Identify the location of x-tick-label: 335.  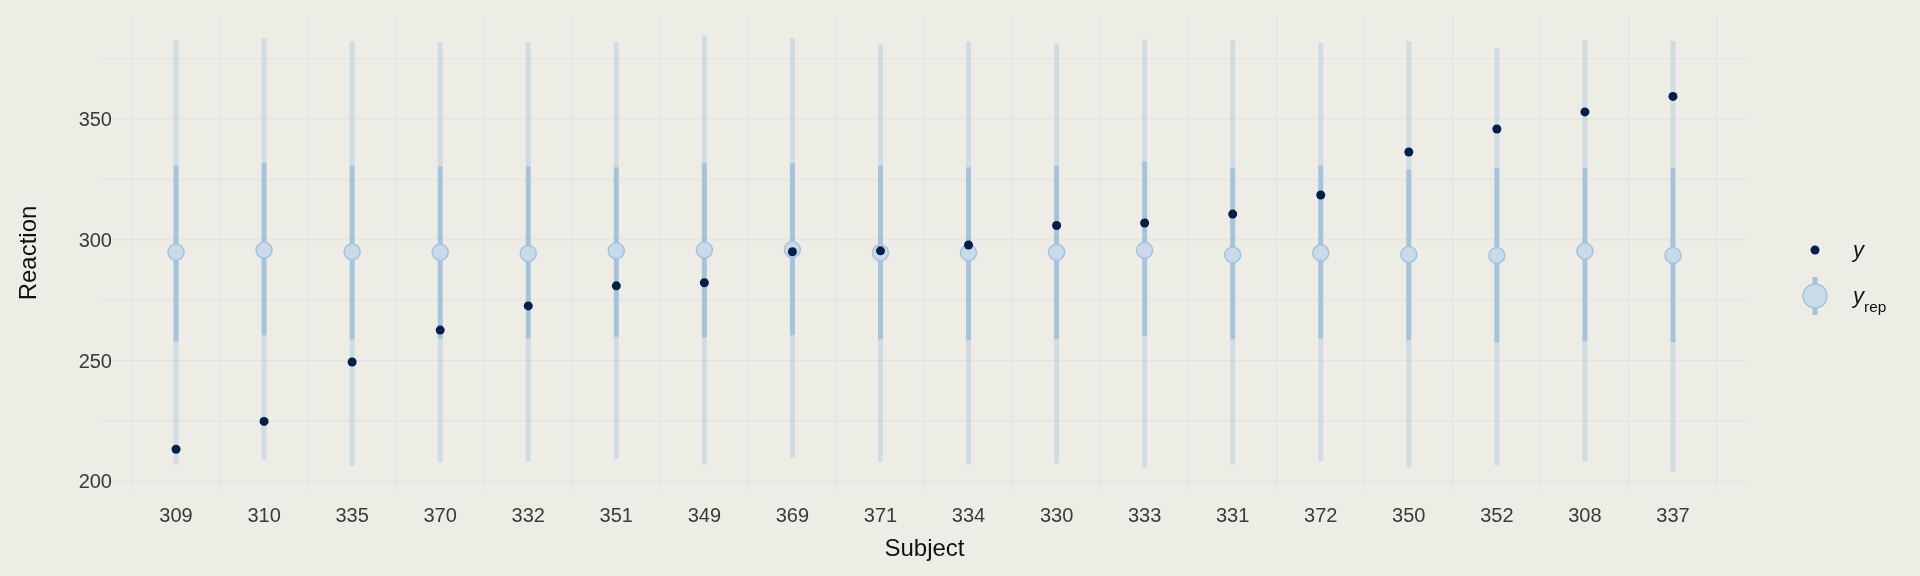
(352, 515).